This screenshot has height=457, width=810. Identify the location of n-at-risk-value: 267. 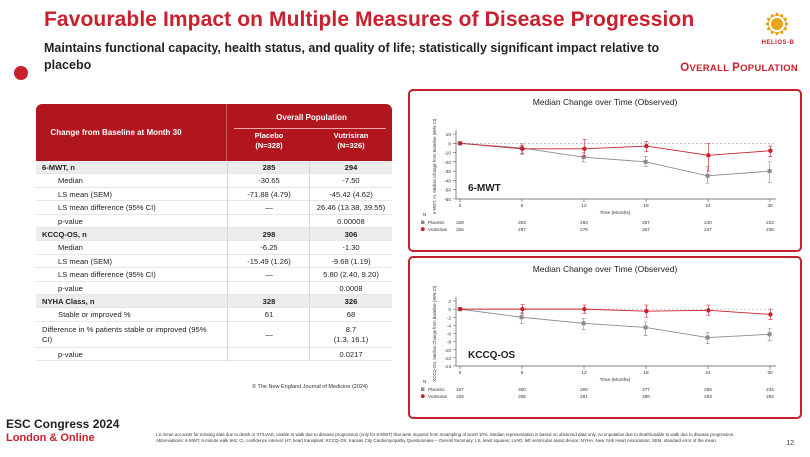
(646, 222).